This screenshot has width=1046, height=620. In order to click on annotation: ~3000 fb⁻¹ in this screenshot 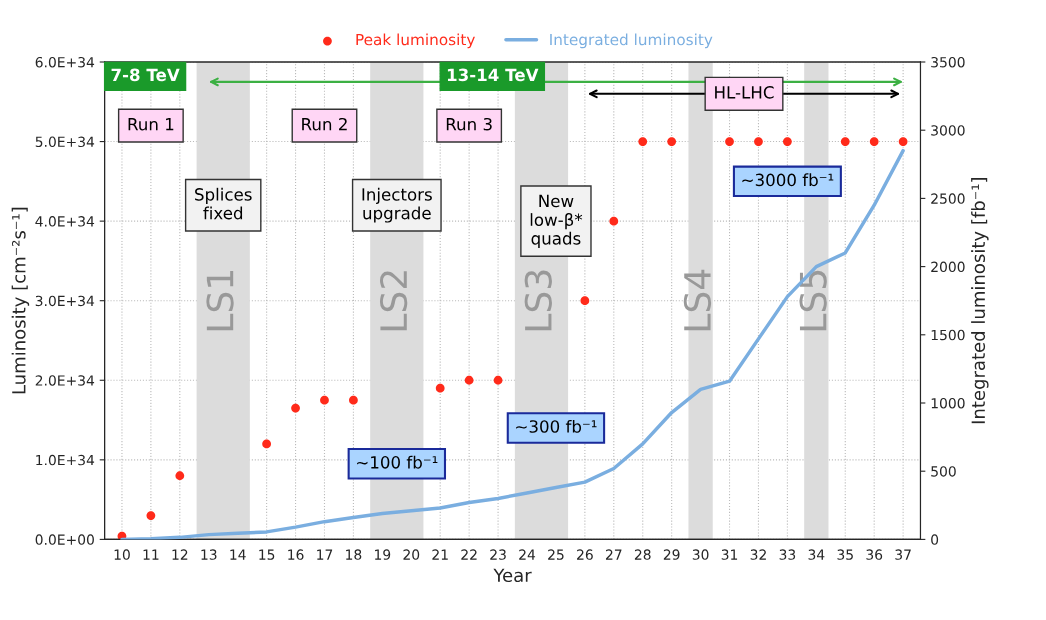, I will do `click(788, 180)`.